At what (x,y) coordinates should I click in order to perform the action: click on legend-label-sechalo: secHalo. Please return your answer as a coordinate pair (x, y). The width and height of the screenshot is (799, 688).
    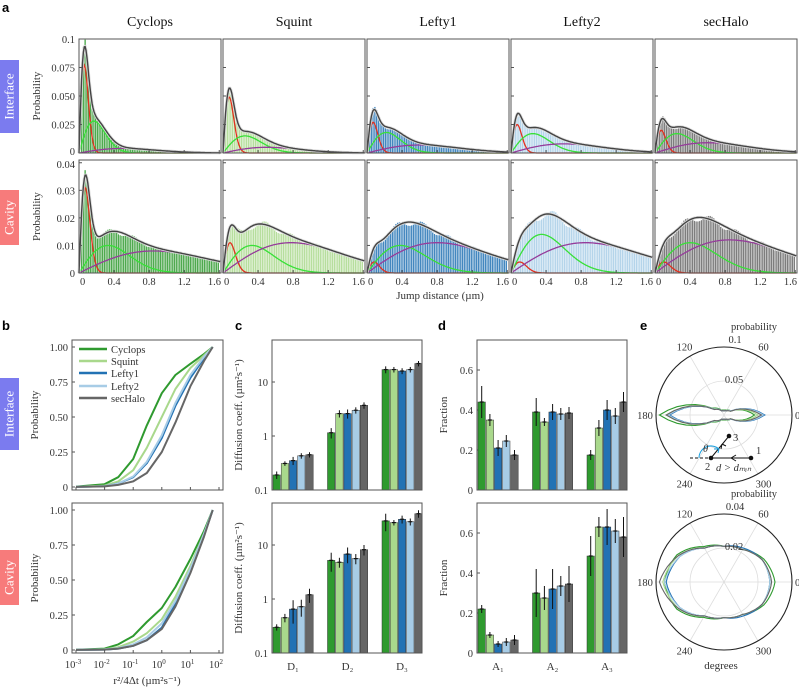
    Looking at the image, I should click on (128, 399).